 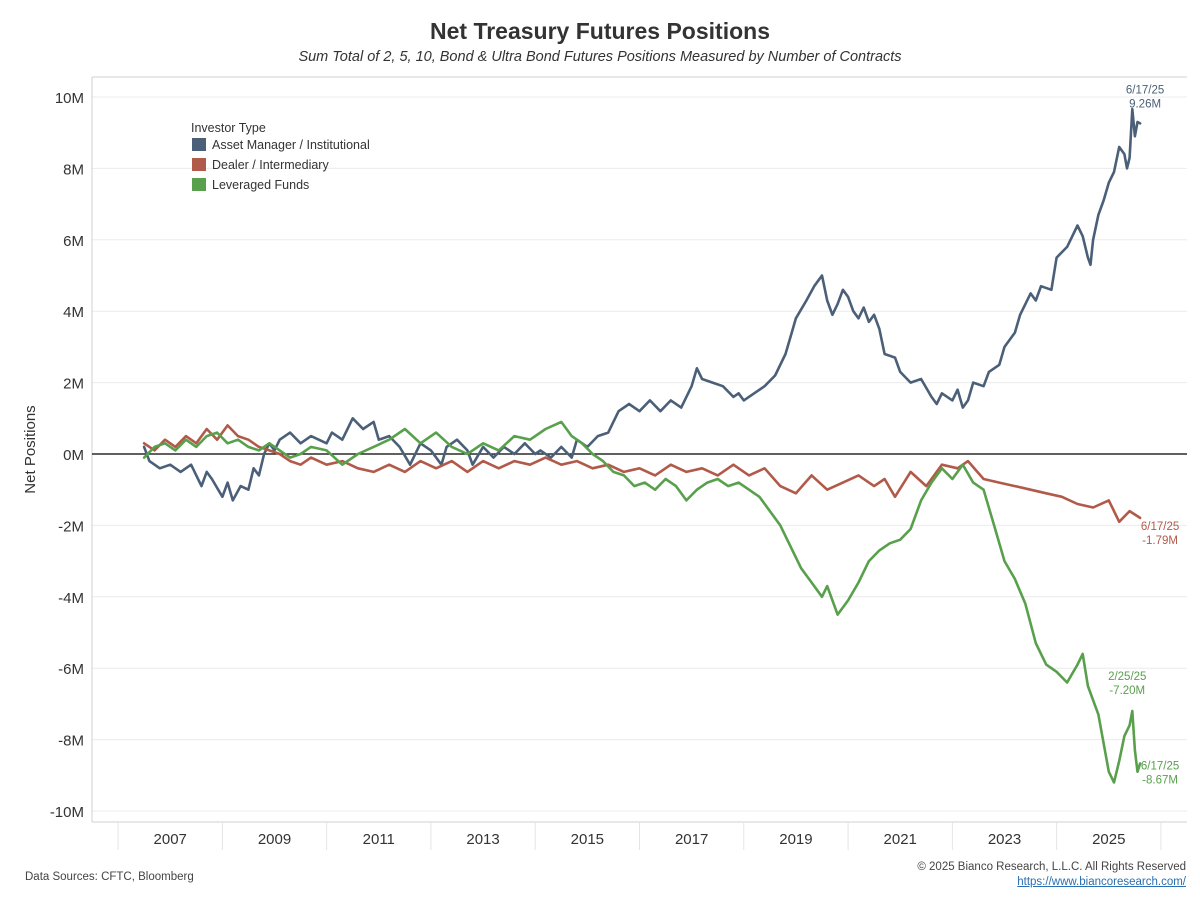 What do you see at coordinates (71, 741) in the screenshot?
I see `y-tick-label: -8M` at bounding box center [71, 741].